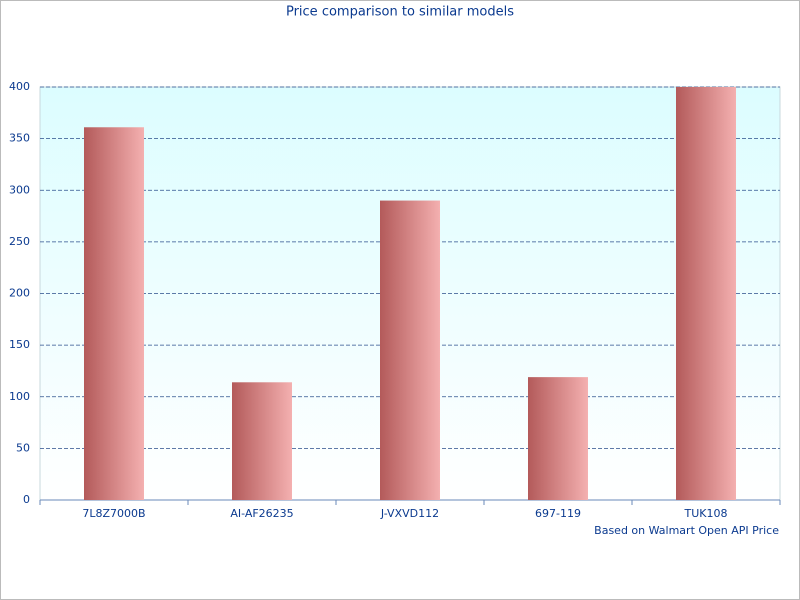 The image size is (800, 600). I want to click on x-tick-label: J-VXVD112, so click(409, 513).